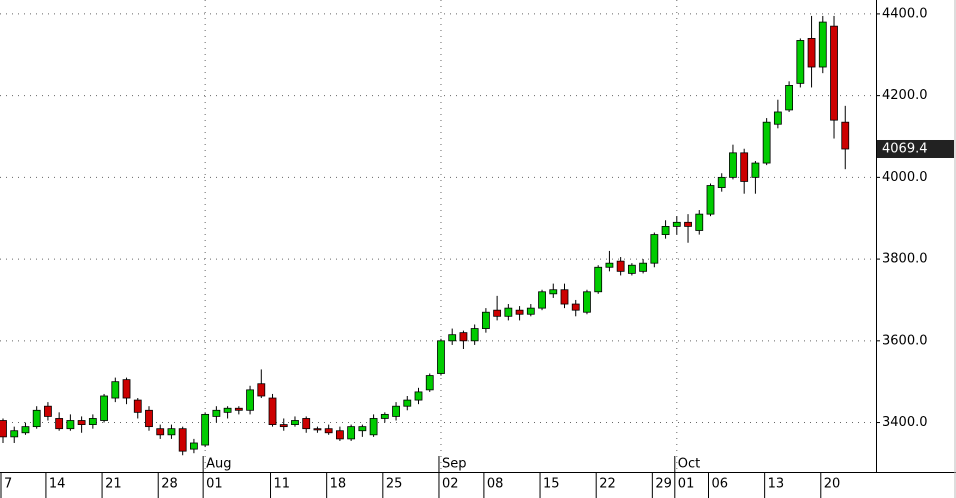 This screenshot has width=956, height=498. What do you see at coordinates (663, 484) in the screenshot?
I see `x-tick-label: 29` at bounding box center [663, 484].